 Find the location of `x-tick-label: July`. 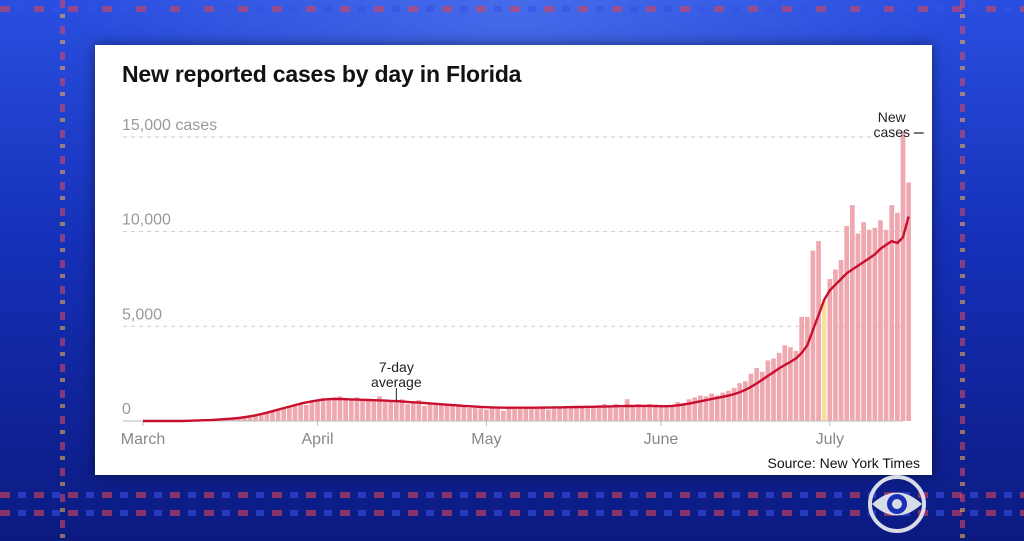

x-tick-label: July is located at coordinates (830, 439).